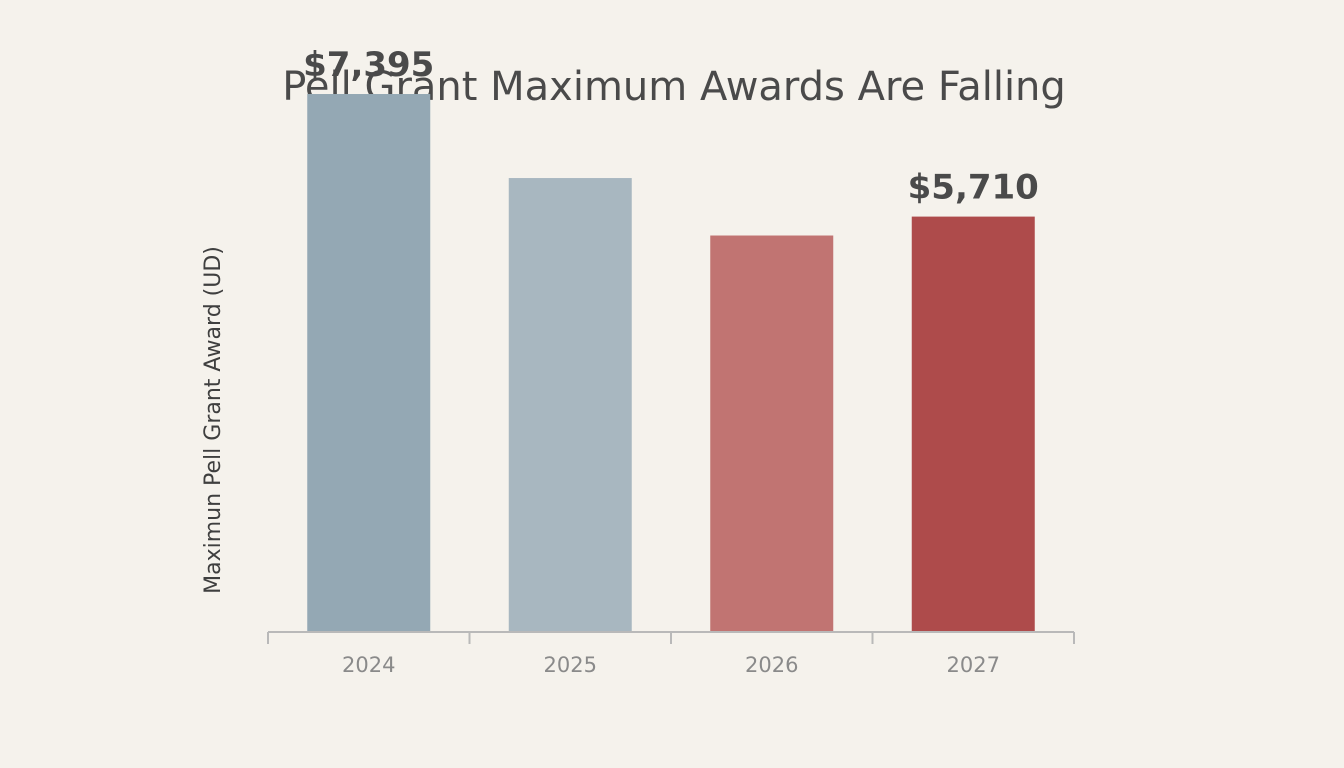  I want to click on bar-2024, so click(369, 363).